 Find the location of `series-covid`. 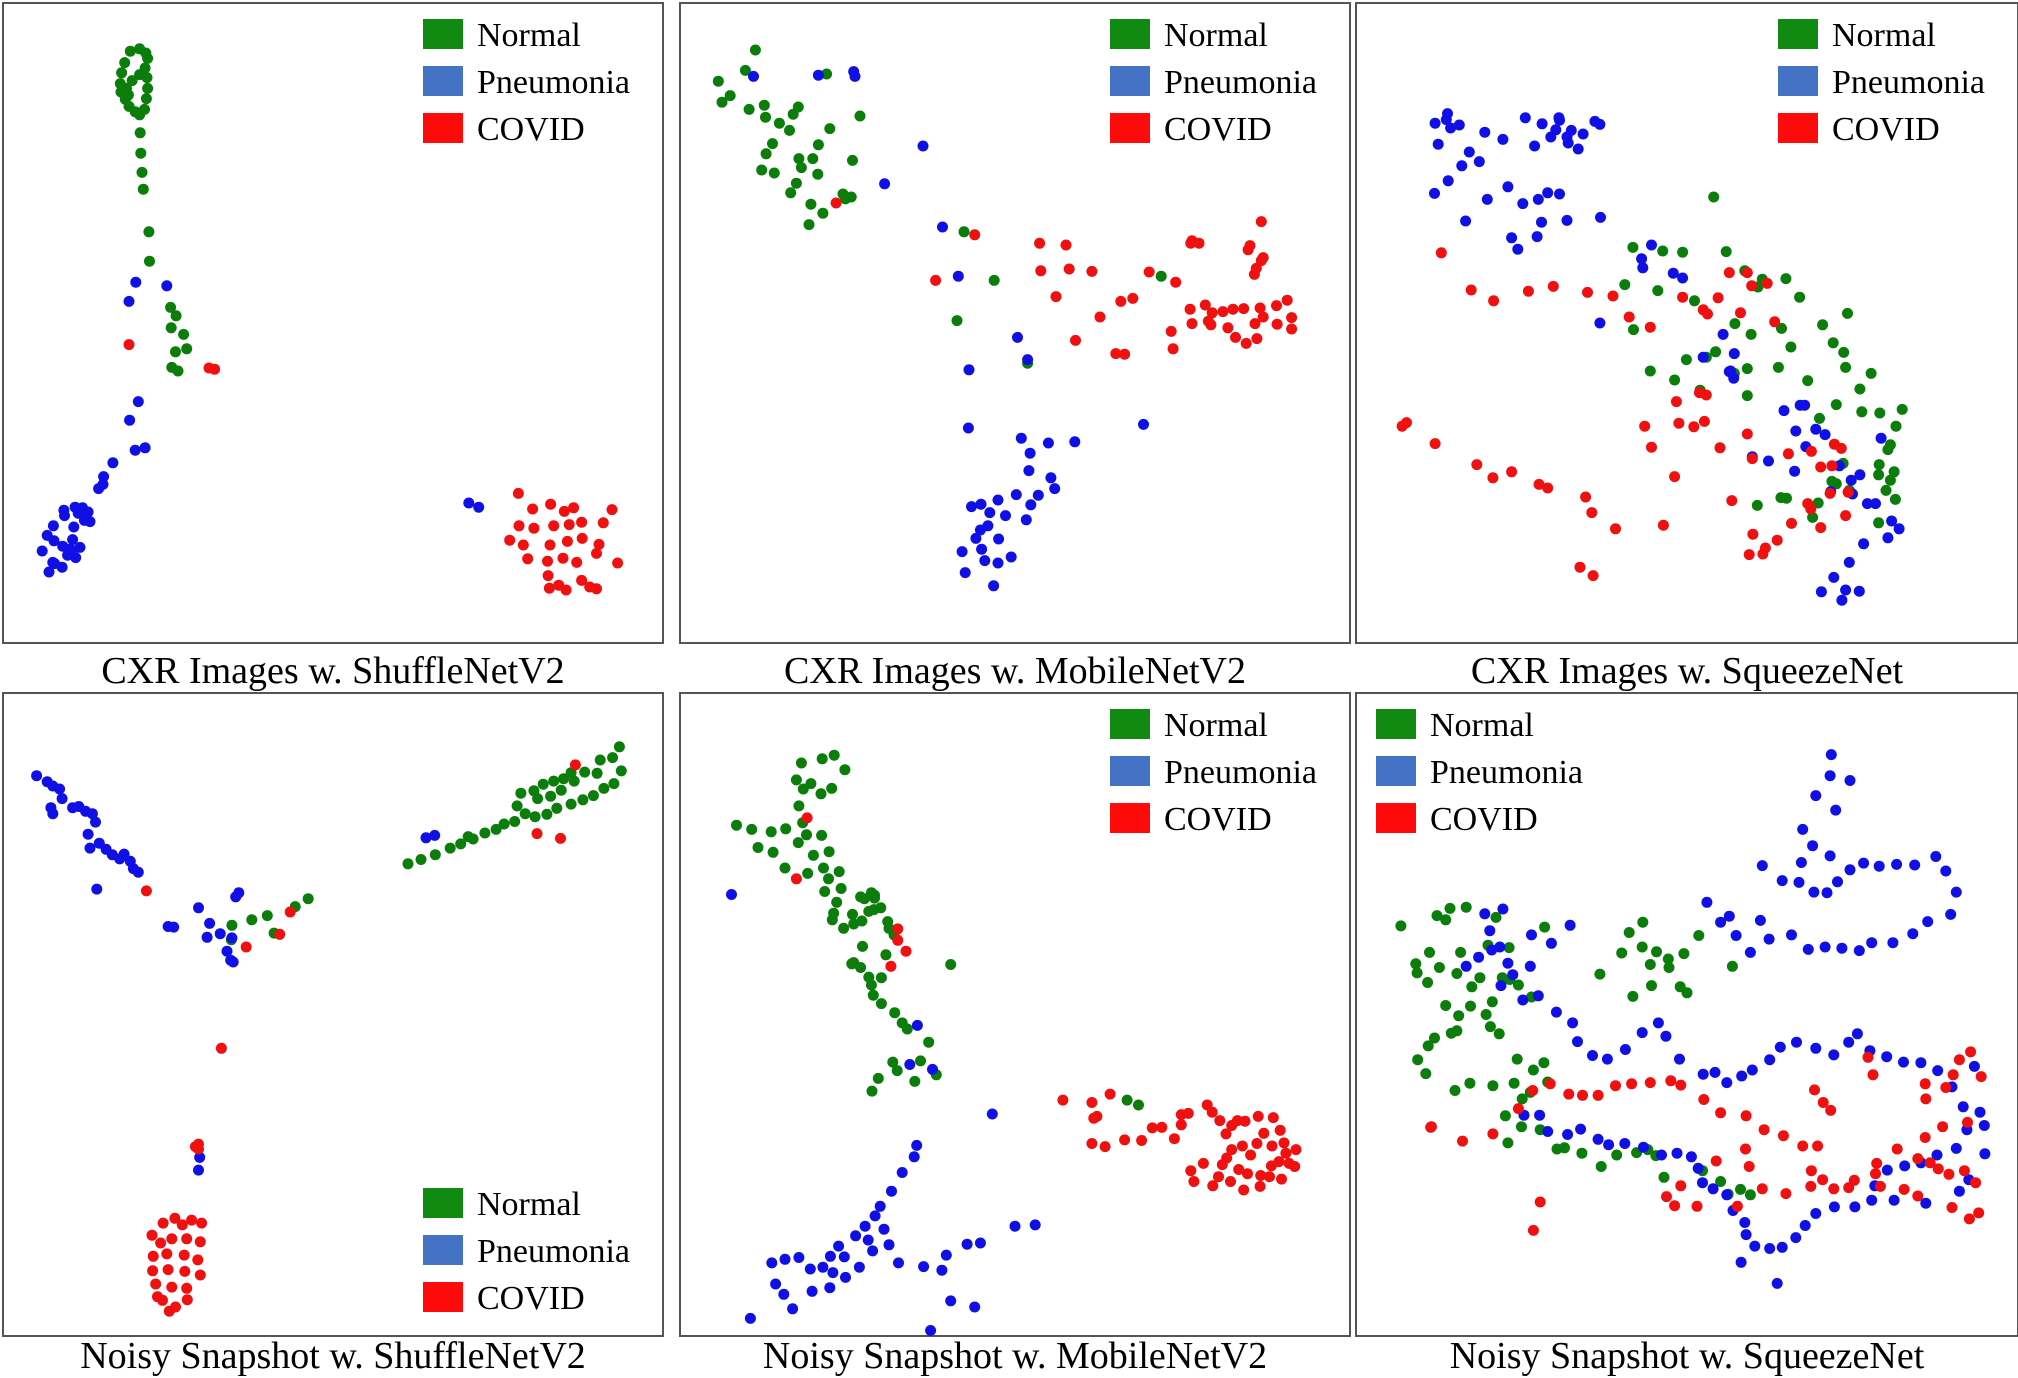

series-covid is located at coordinates (1706, 1141).